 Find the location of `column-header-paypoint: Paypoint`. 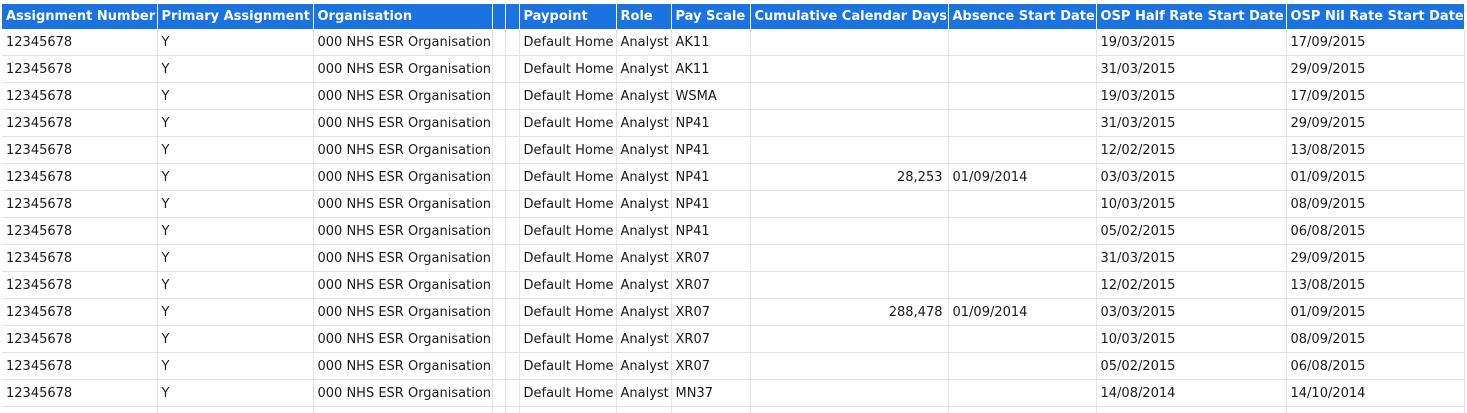

column-header-paypoint: Paypoint is located at coordinates (567, 16).